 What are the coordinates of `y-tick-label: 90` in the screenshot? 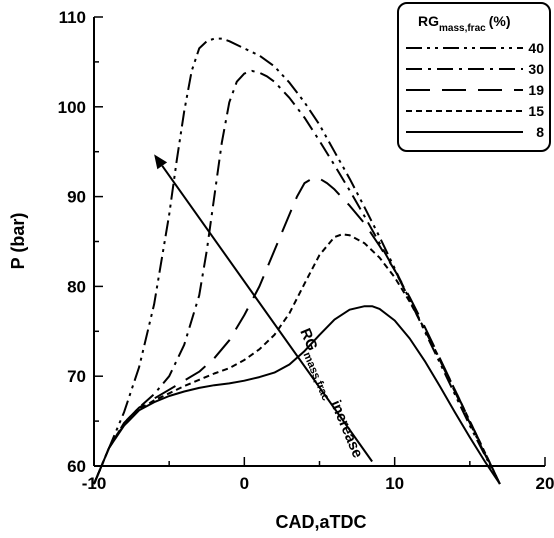 It's located at (76, 197).